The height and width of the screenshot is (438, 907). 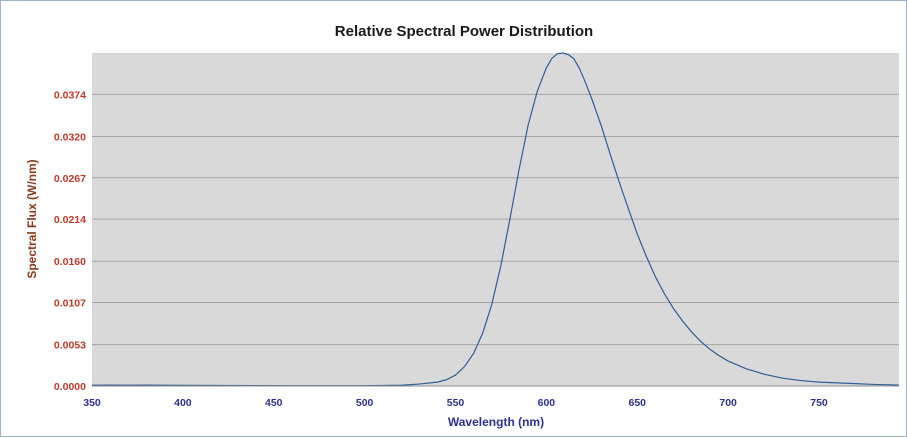 I want to click on x-tick-label: 400, so click(x=183, y=403).